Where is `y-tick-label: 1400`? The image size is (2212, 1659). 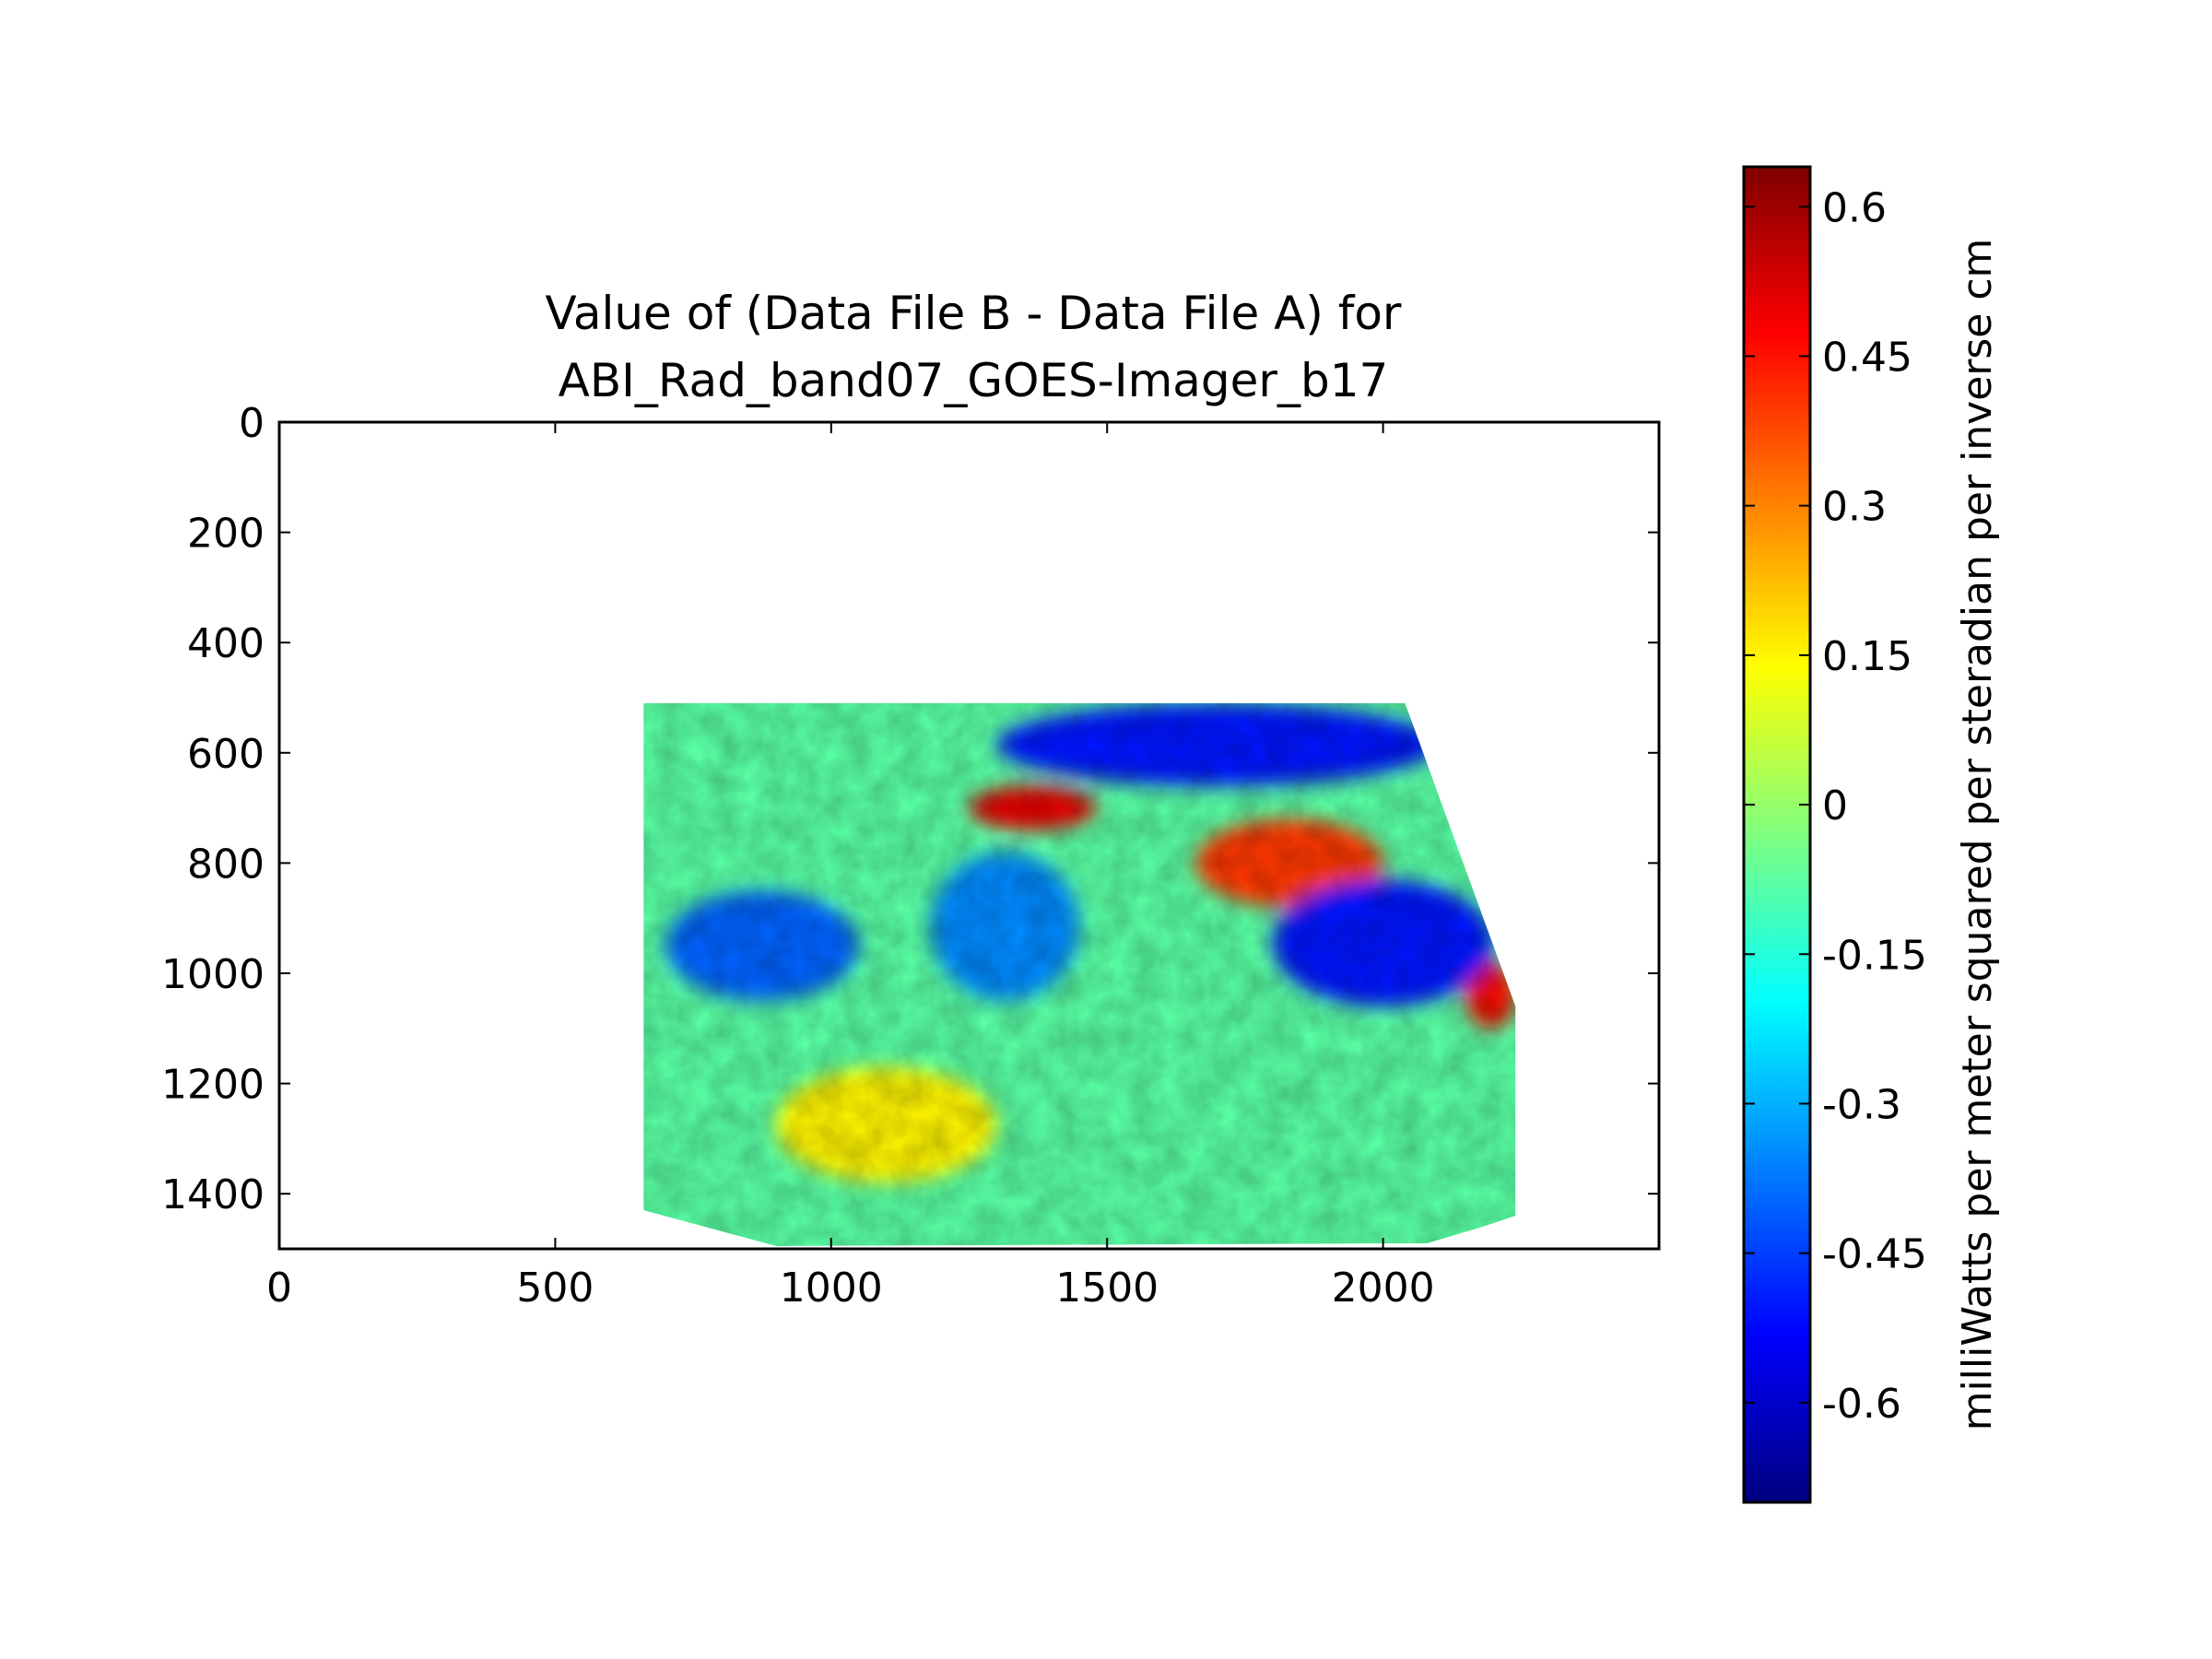 y-tick-label: 1400 is located at coordinates (213, 1194).